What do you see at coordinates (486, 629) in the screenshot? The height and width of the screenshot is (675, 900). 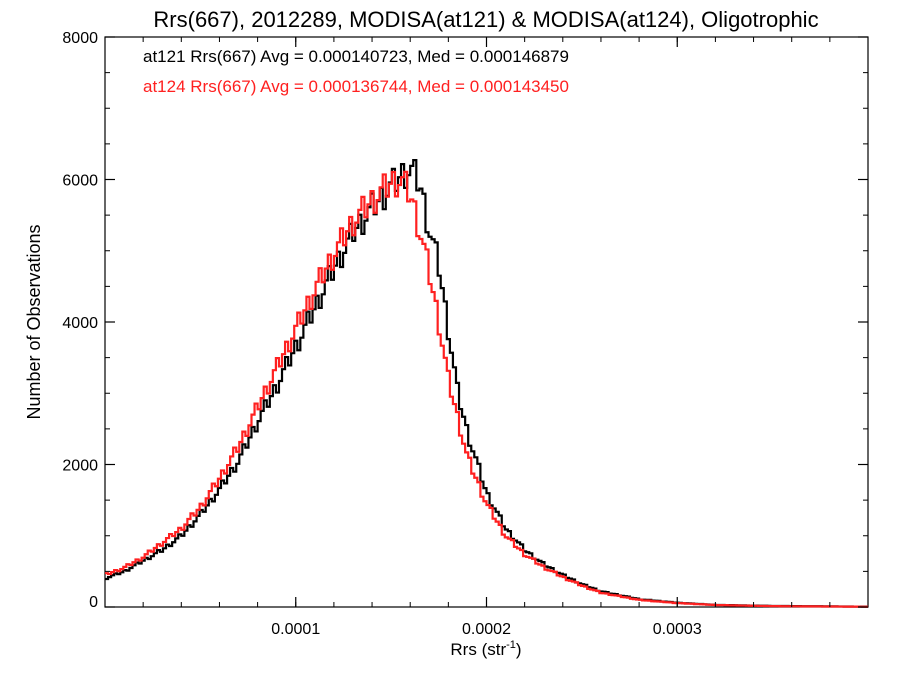 I see `x-tick-label: 0.0002` at bounding box center [486, 629].